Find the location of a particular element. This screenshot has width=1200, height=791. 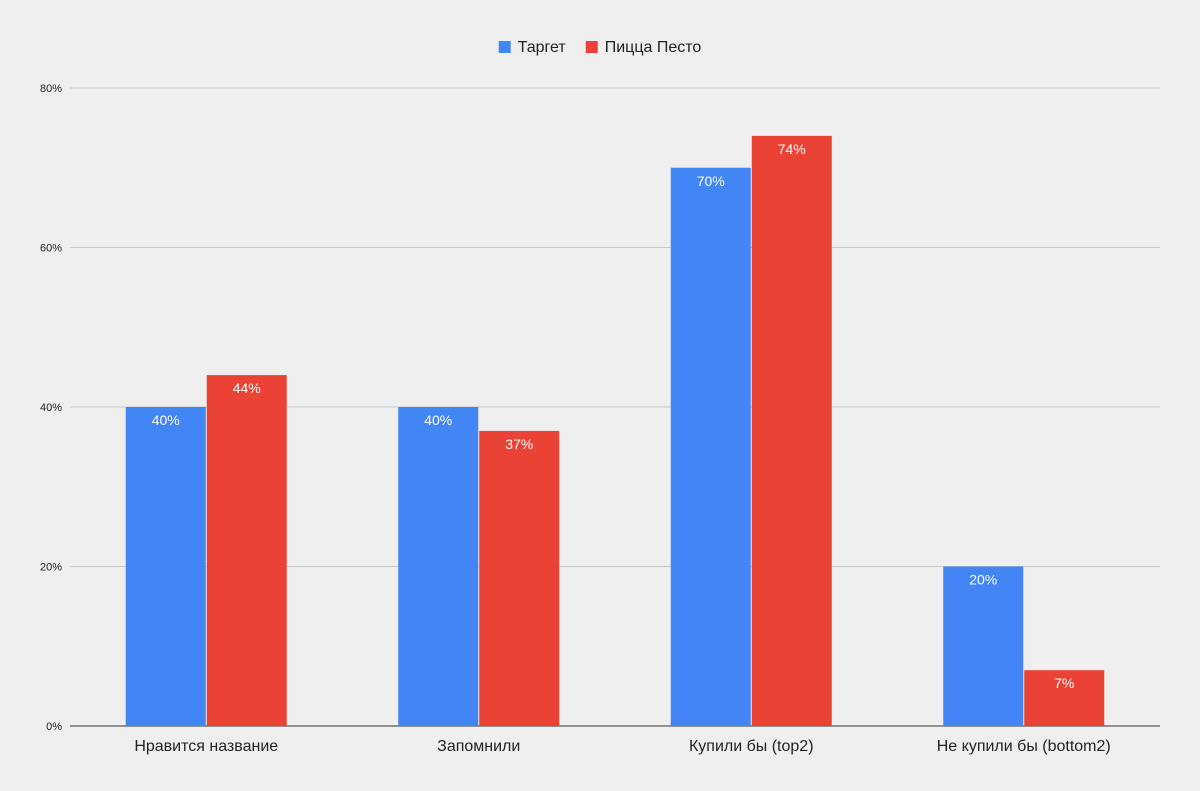

legend-label: Таргет is located at coordinates (542, 47).